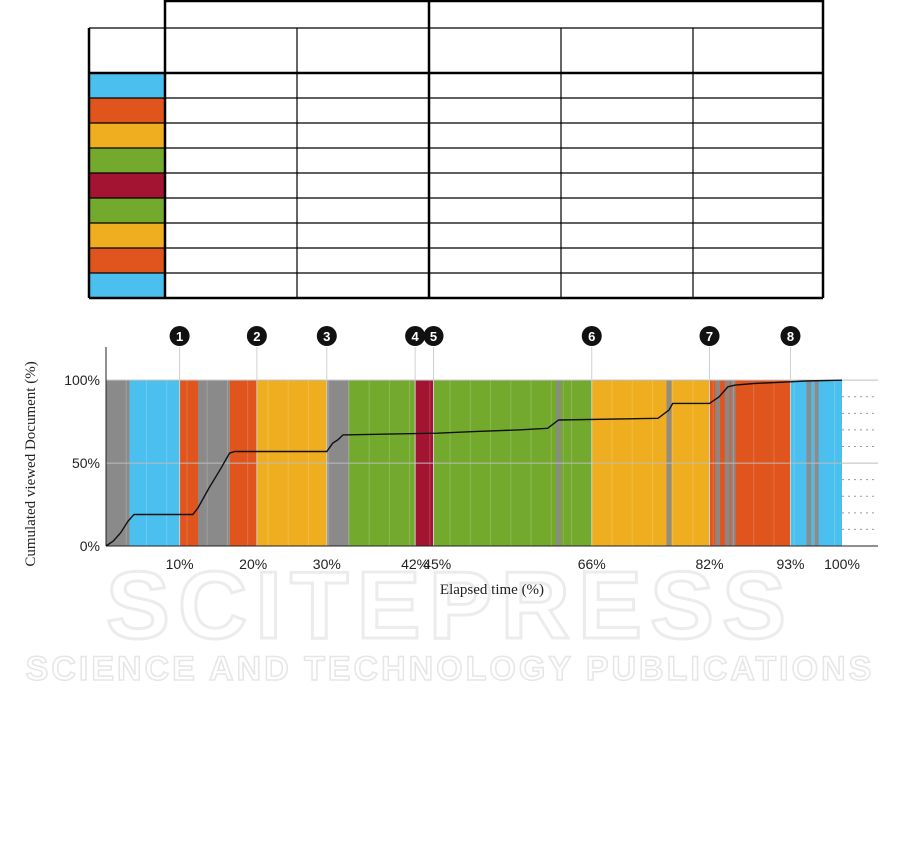  I want to click on marker-number: 3, so click(326, 336).